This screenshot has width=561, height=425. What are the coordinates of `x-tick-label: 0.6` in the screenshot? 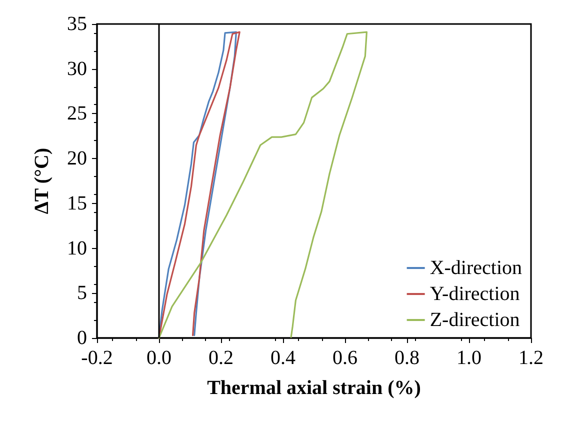 It's located at (345, 358).